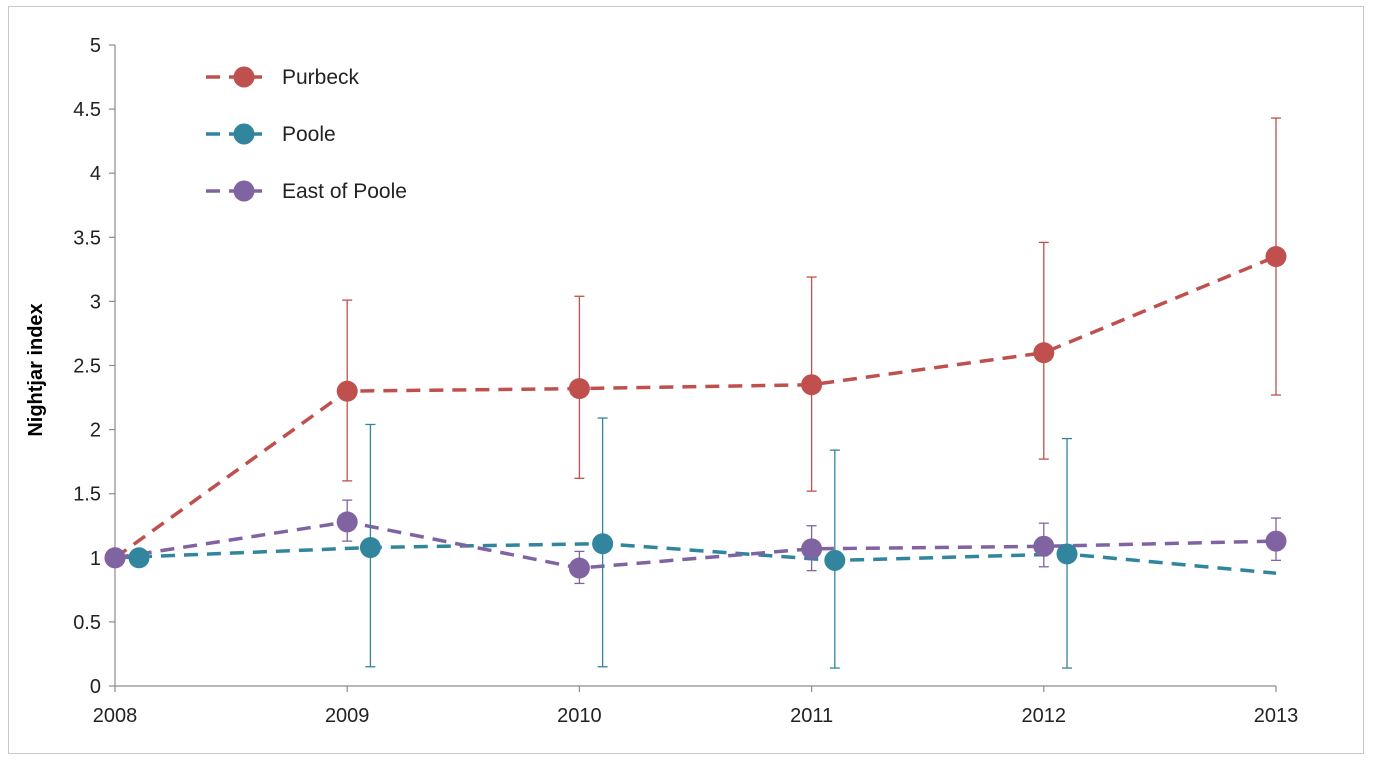 The image size is (1373, 760). Describe the element at coordinates (87, 495) in the screenshot. I see `y-tick-label: 1.5` at that location.